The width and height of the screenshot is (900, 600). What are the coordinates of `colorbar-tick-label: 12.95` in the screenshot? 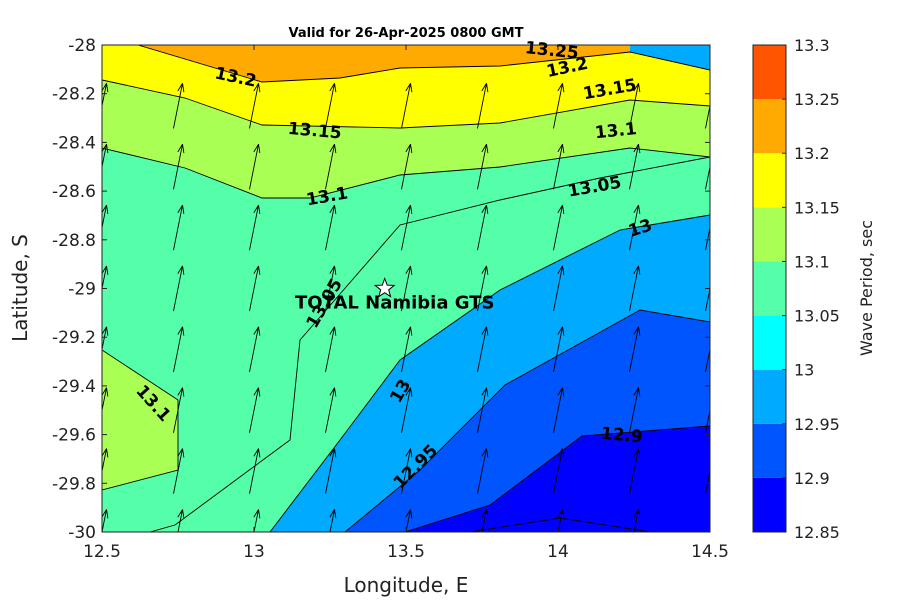 It's located at (817, 424).